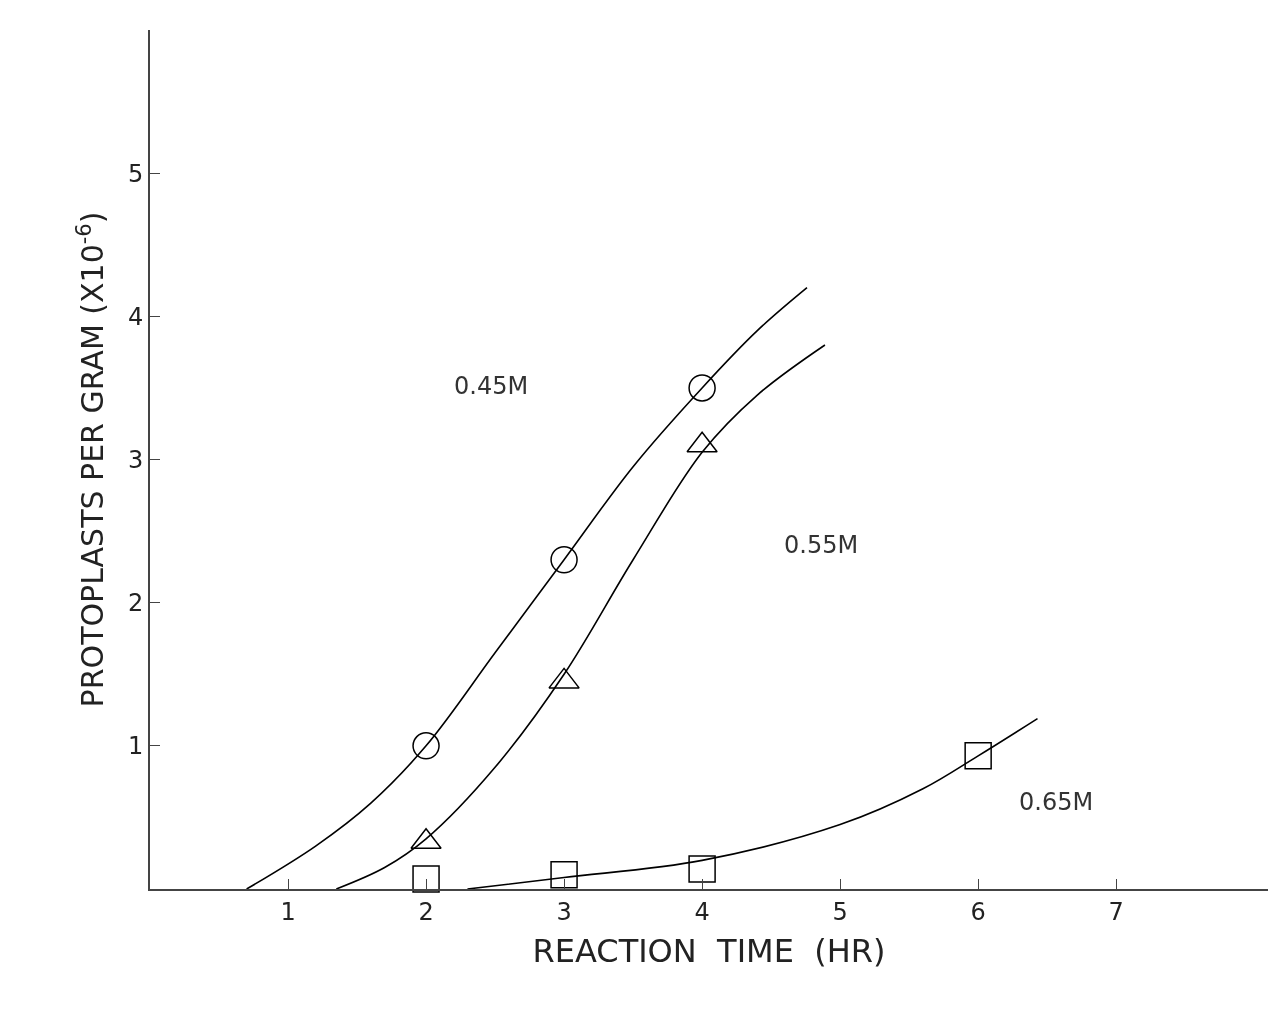  What do you see at coordinates (564, 911) in the screenshot?
I see `x-tick-label: 3` at bounding box center [564, 911].